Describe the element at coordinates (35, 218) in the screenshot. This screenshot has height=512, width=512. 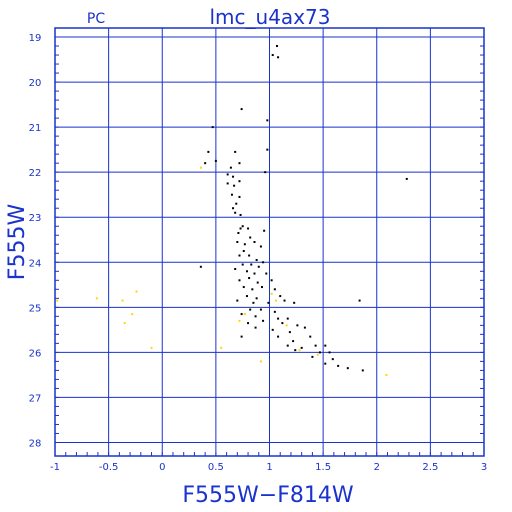
I see `y-tick-label: 23` at that location.